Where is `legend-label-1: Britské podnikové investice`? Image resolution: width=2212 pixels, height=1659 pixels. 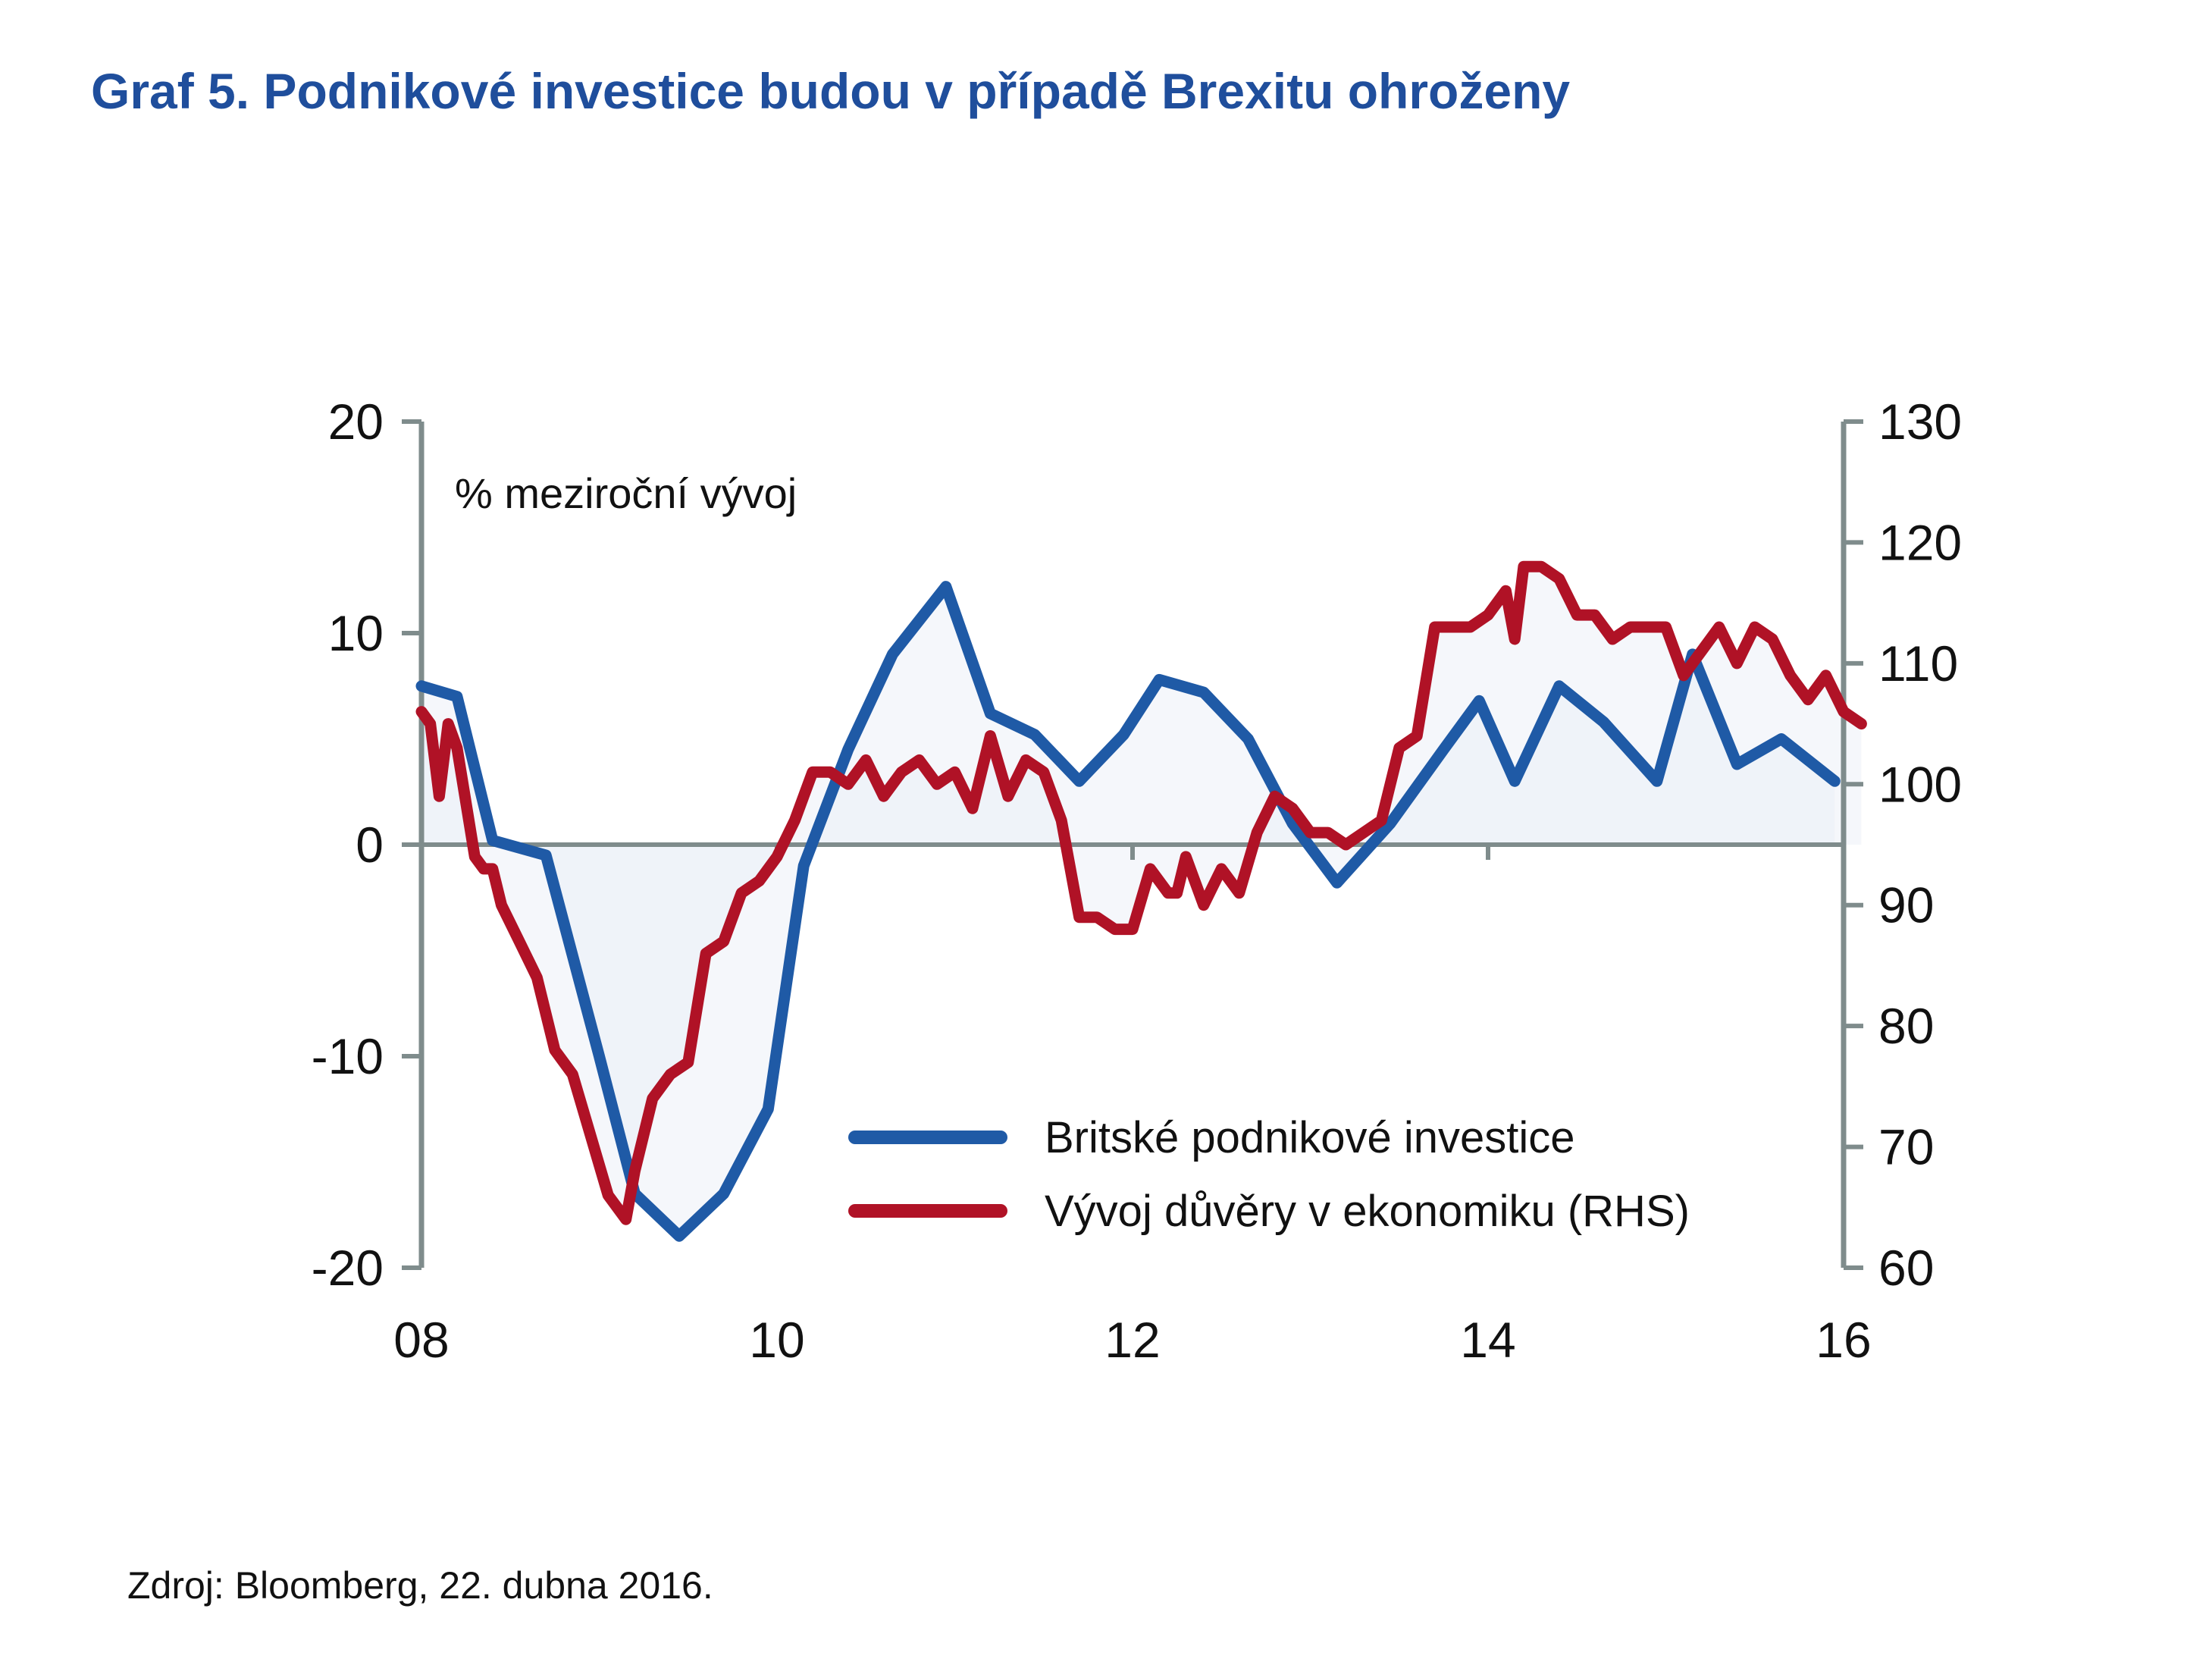 legend-label-1: Britské podnikové investice is located at coordinates (1310, 1137).